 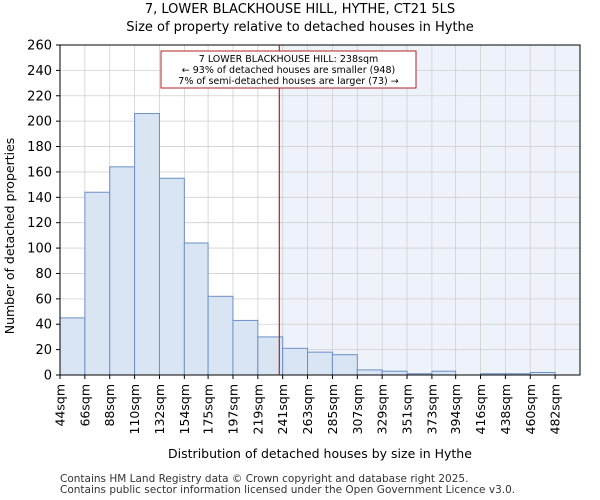 What do you see at coordinates (282, 409) in the screenshot?
I see `x-tick-label: 241sqm` at bounding box center [282, 409].